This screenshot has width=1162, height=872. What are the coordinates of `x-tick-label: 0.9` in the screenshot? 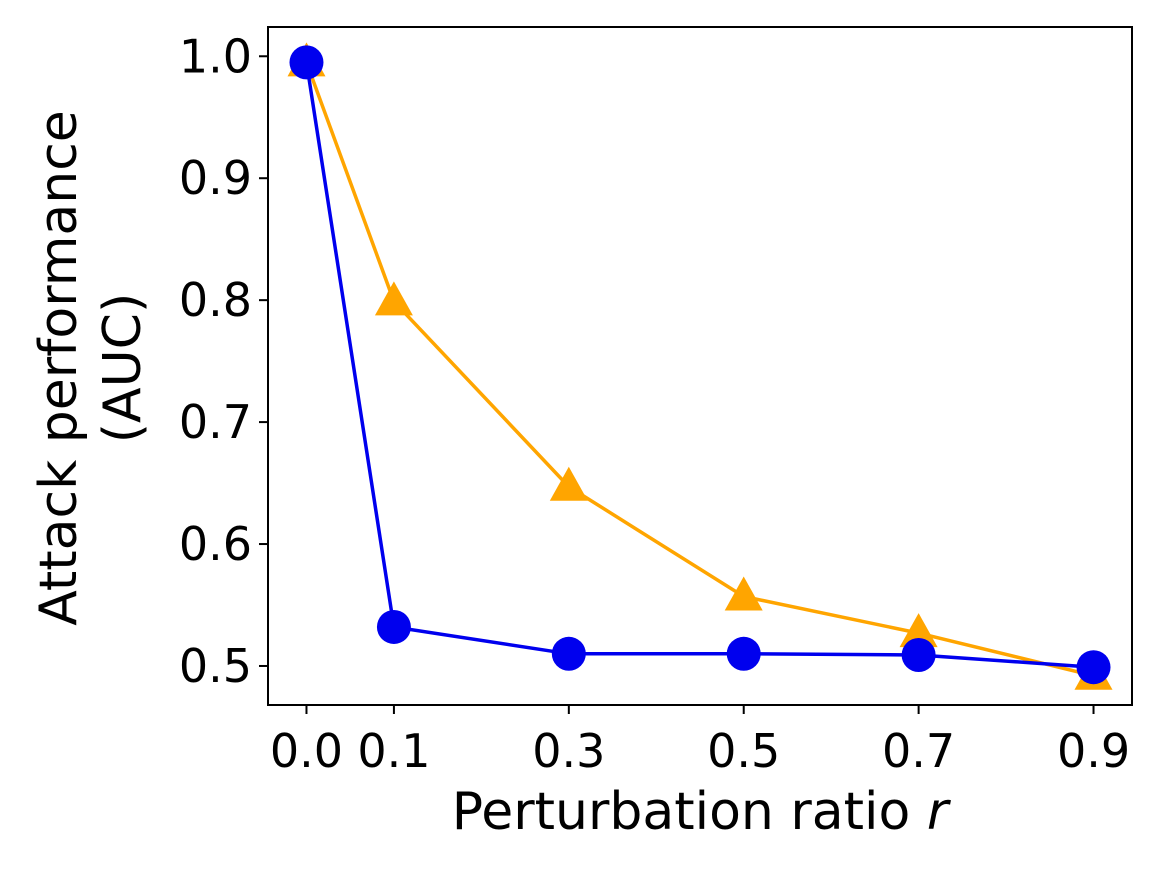 It's located at (1093, 751).